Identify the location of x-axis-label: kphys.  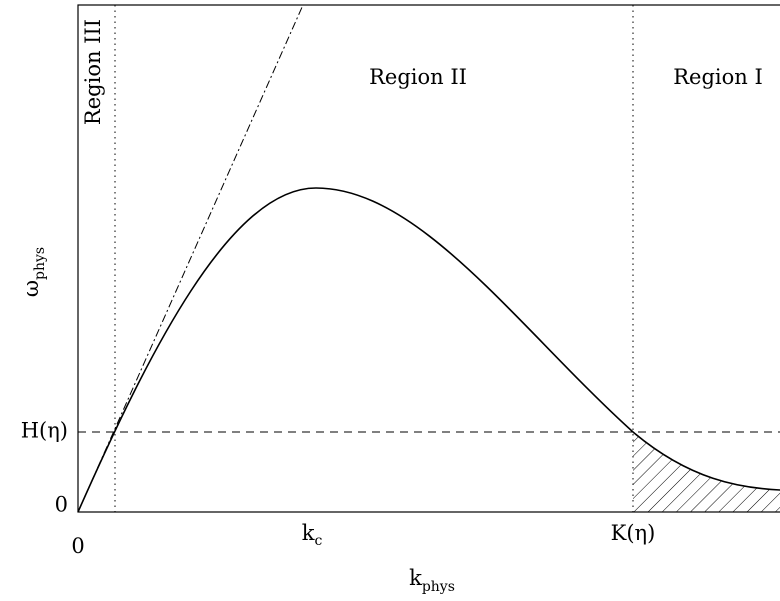
(432, 580).